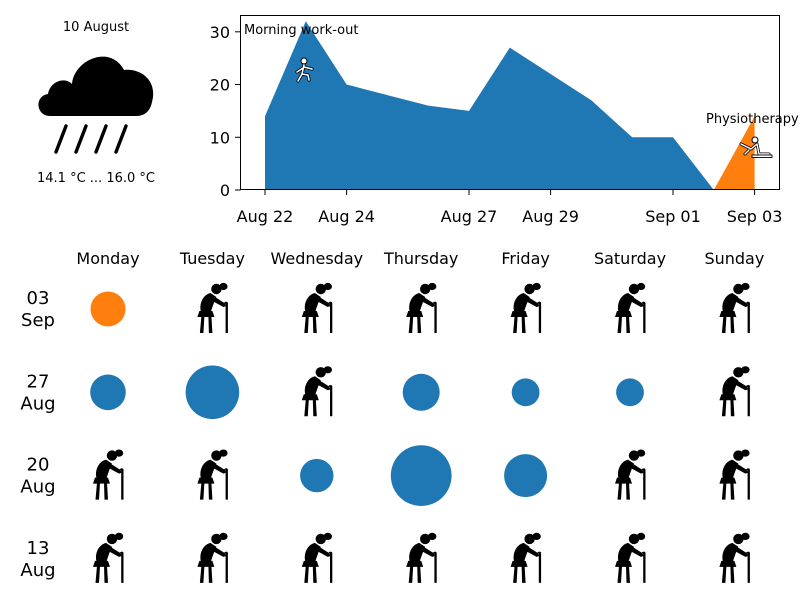 The image size is (800, 600). What do you see at coordinates (96, 27) in the screenshot?
I see `weather-date: 10 August` at bounding box center [96, 27].